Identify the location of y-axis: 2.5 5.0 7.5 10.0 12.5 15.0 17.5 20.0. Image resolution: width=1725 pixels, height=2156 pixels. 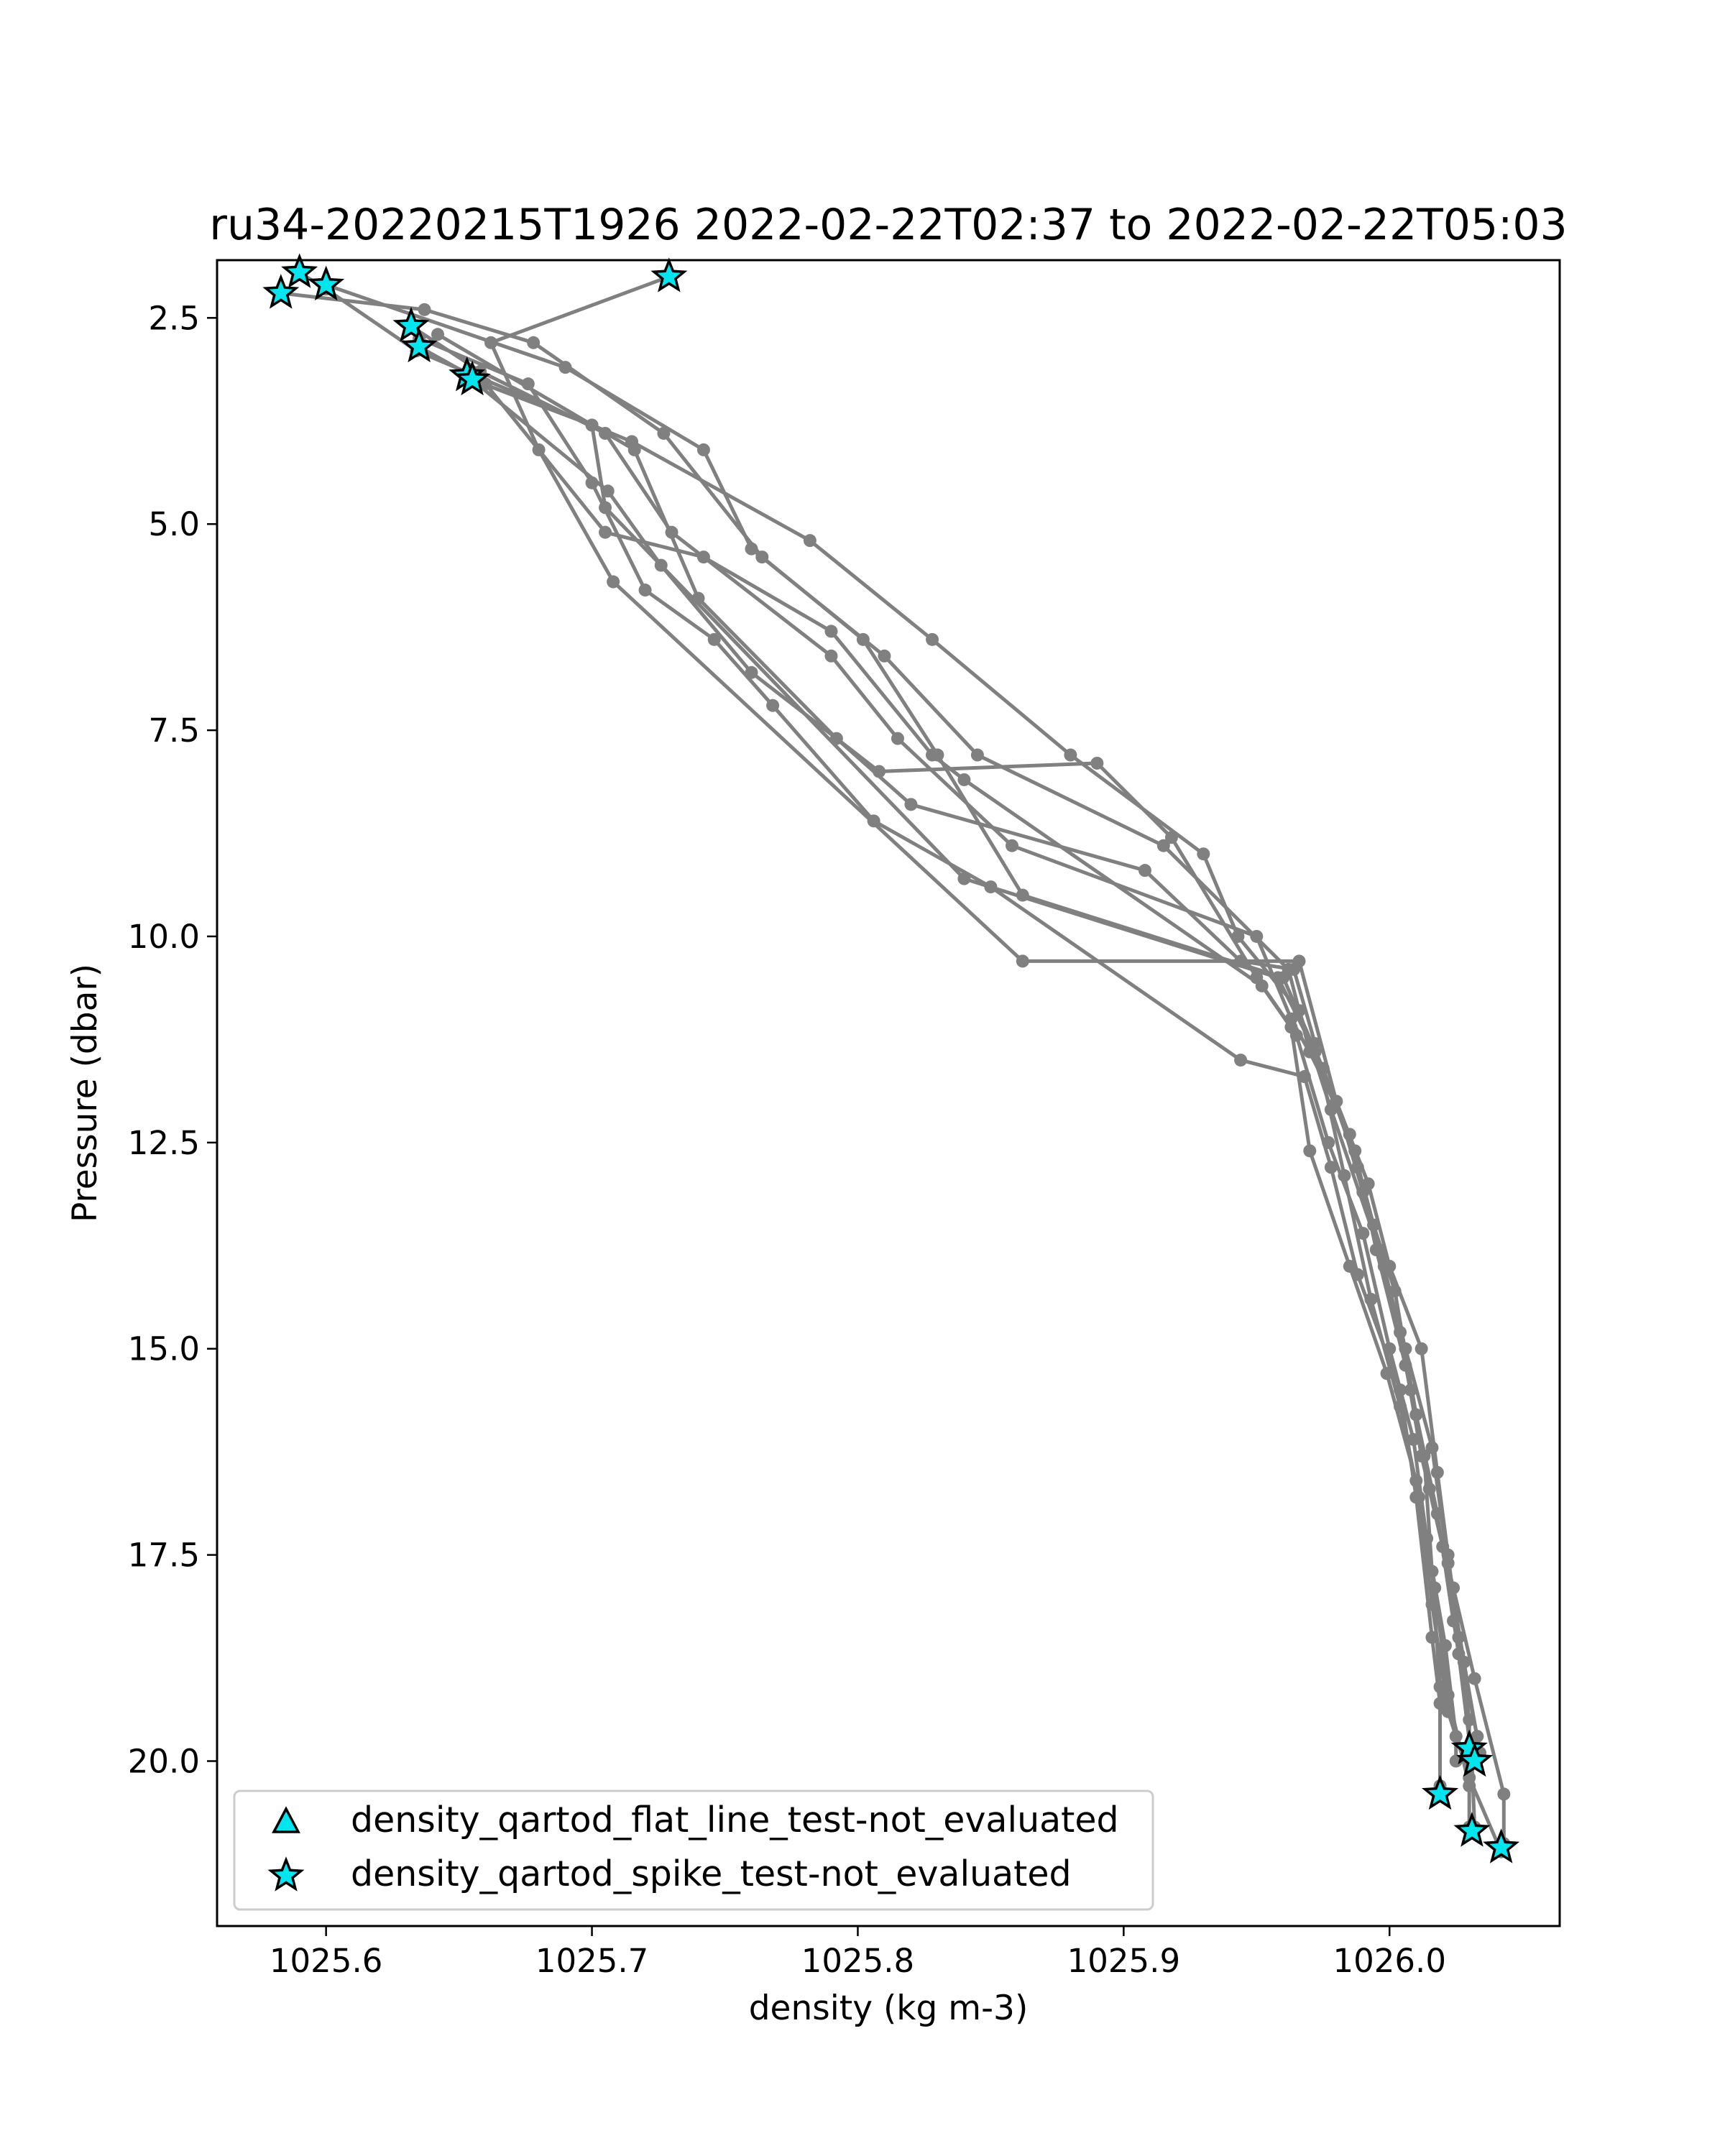
(172, 1039).